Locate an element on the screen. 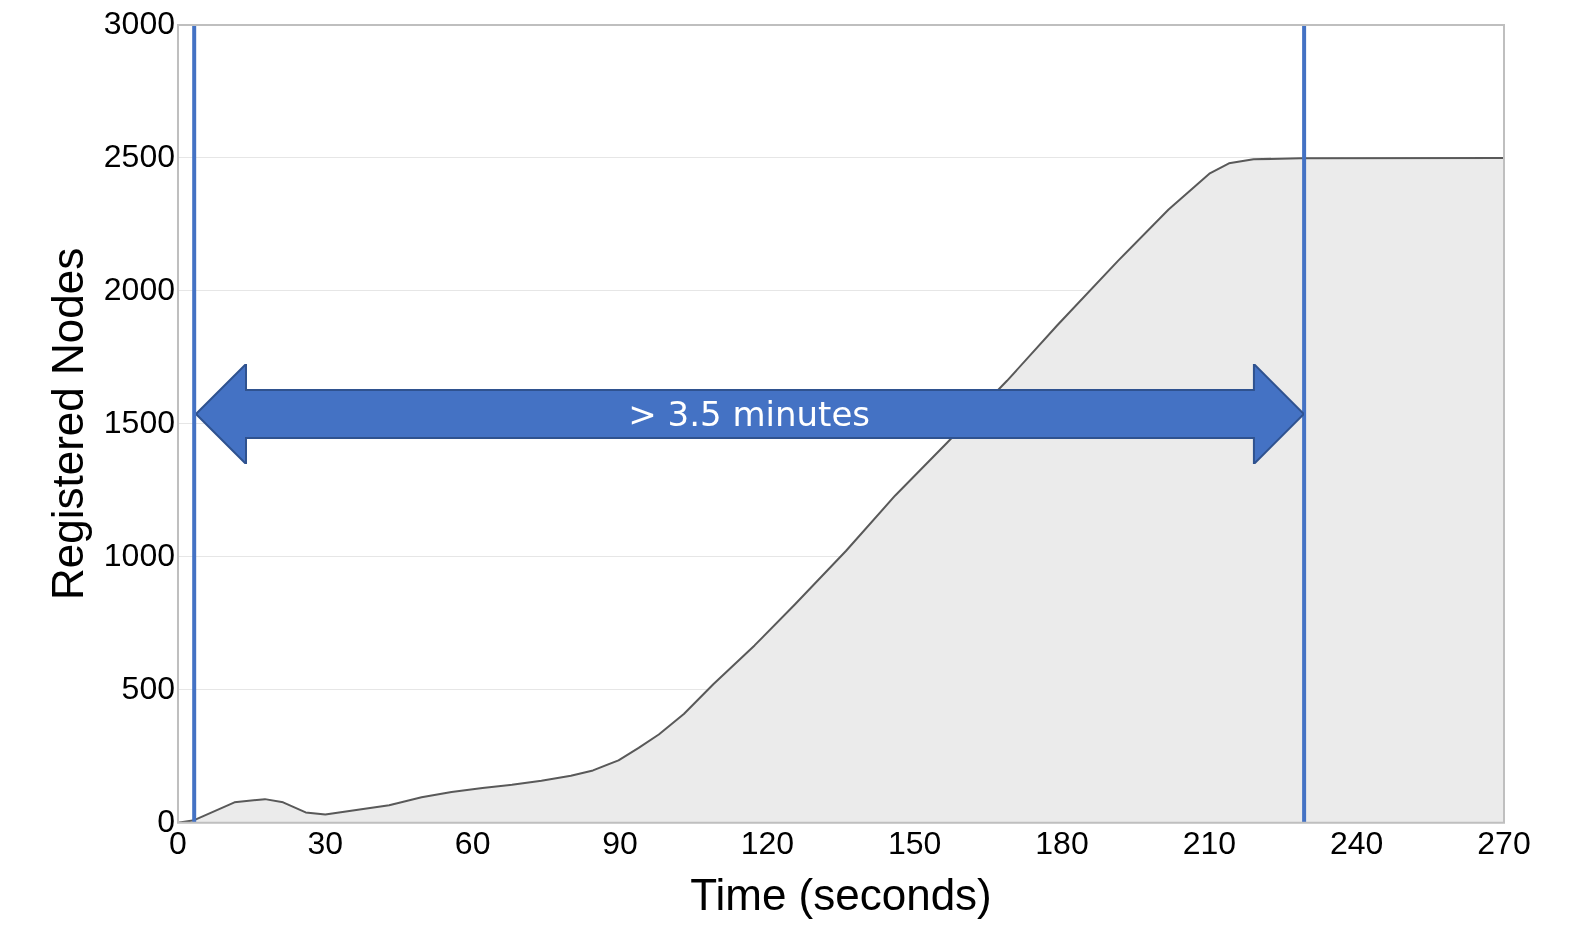 This screenshot has width=1570, height=938. x-tick-label: 60 is located at coordinates (472, 842).